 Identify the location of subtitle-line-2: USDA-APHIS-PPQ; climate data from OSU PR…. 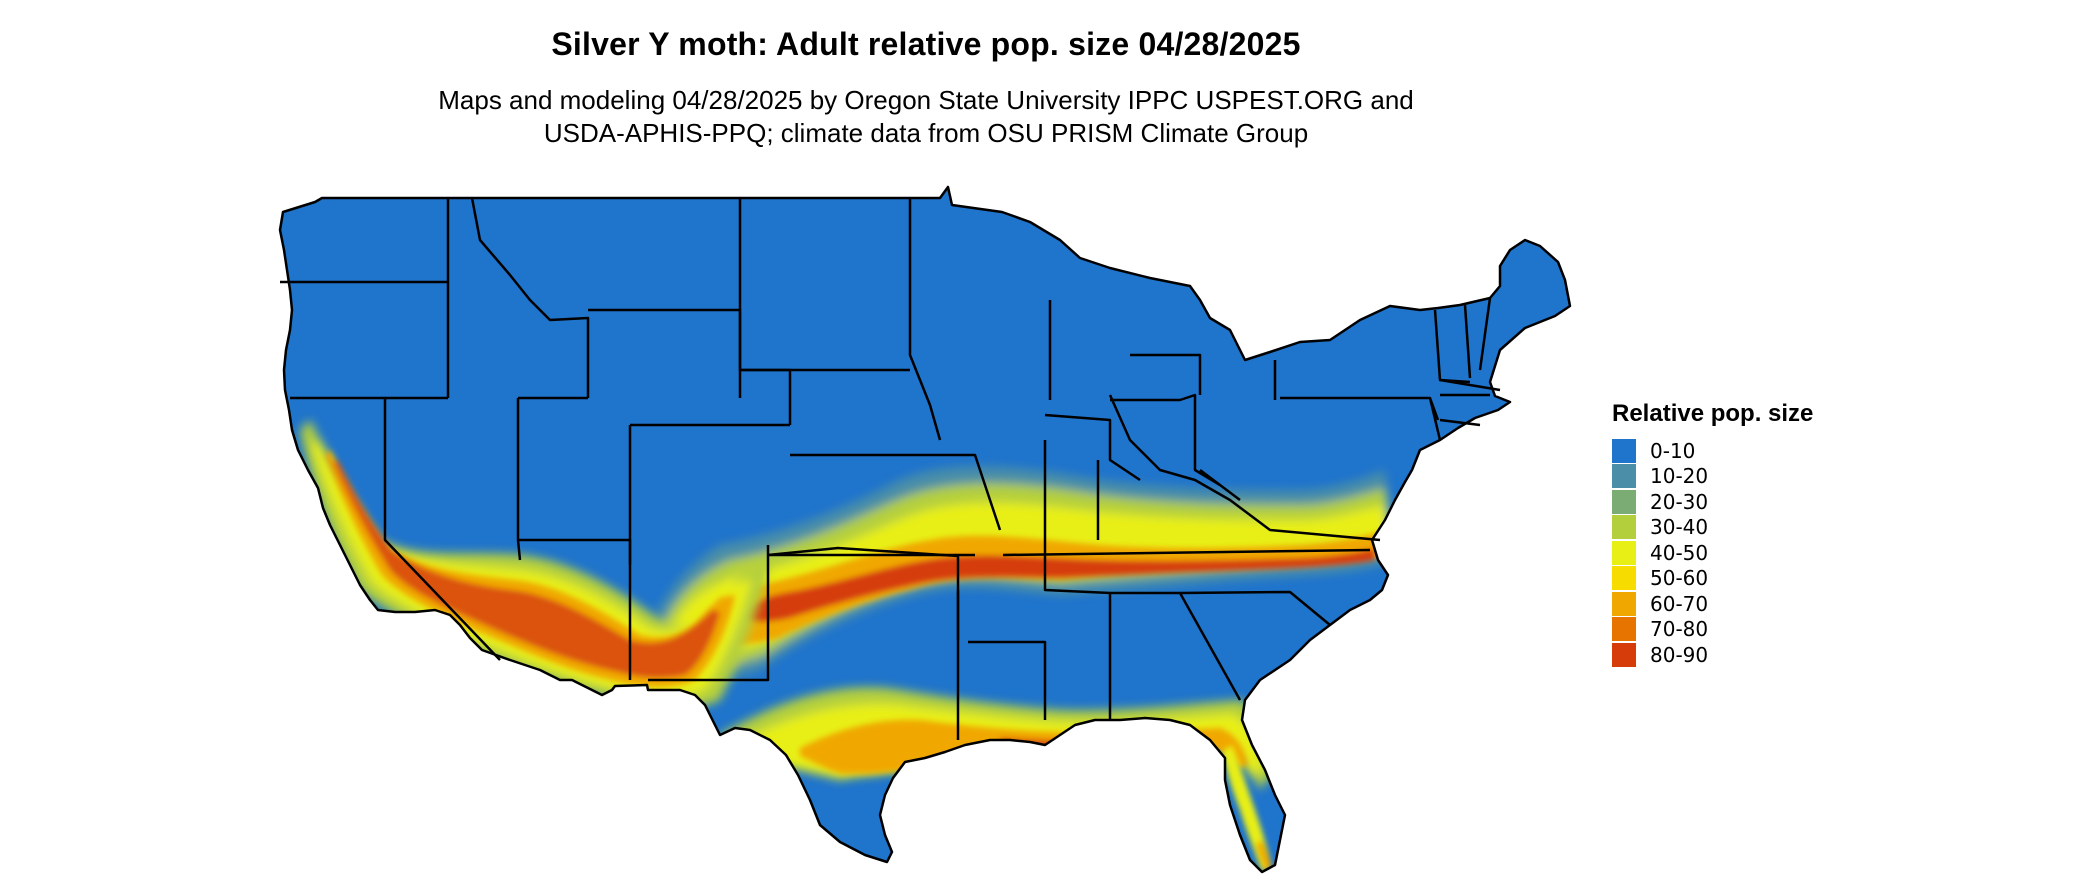
(926, 133).